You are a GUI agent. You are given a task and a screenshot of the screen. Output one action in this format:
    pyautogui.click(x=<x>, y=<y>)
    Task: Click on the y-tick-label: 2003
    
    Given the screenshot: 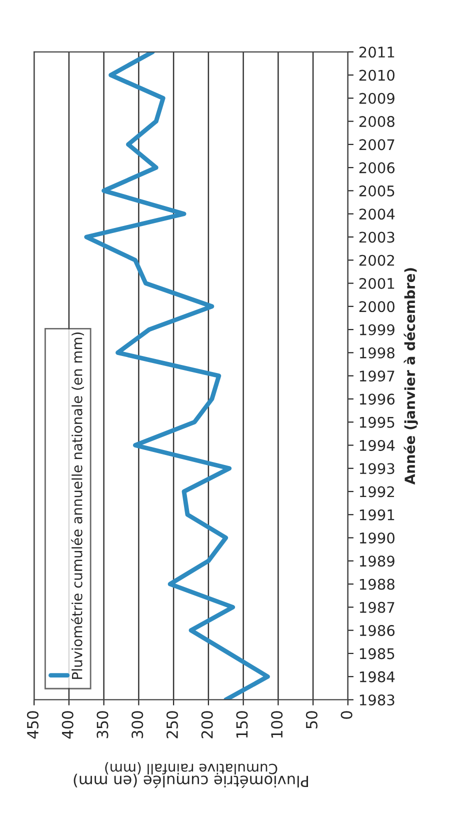 What is the action you would take?
    pyautogui.click(x=376, y=237)
    